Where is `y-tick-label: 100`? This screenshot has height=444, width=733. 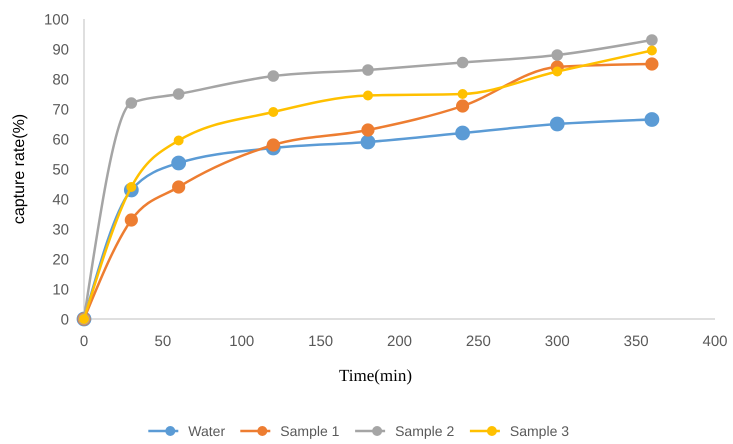 y-tick-label: 100 is located at coordinates (56, 19).